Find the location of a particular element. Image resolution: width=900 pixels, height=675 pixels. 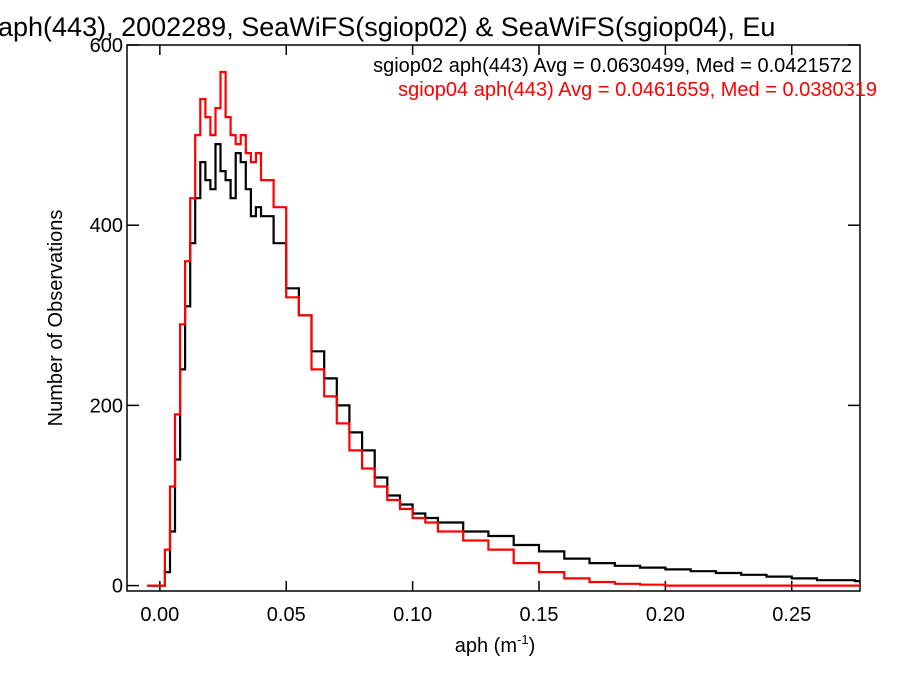

x-tick-label: 0.25 is located at coordinates (791, 615).